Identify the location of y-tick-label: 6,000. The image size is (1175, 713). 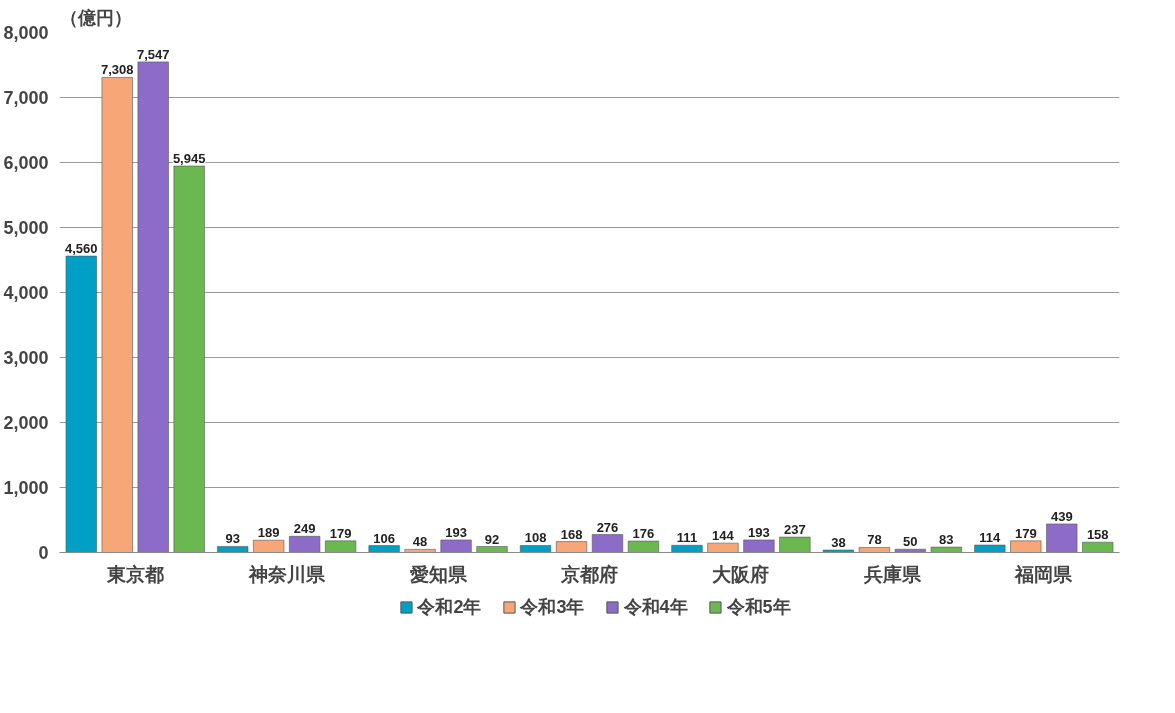
(26, 163).